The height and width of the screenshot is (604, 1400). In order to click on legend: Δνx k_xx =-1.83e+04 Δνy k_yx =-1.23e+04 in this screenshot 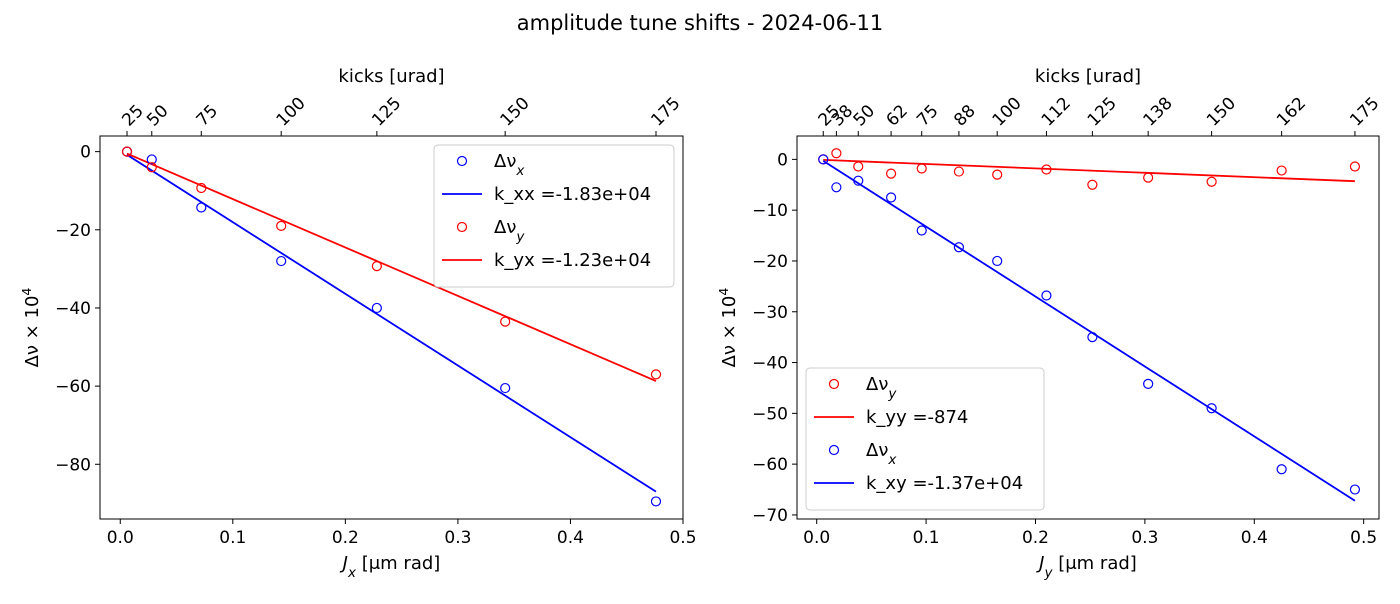, I will do `click(554, 216)`.